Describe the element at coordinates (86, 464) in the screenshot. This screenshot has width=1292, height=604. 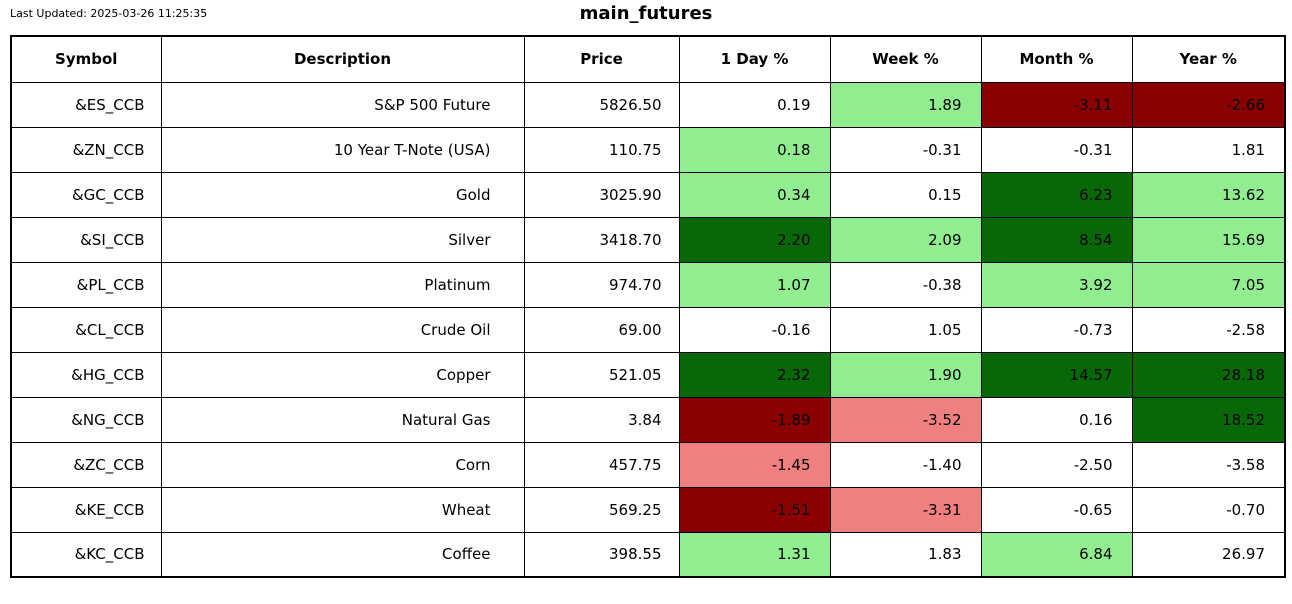
I see `symbol-cell: &ZC_CCB` at that location.